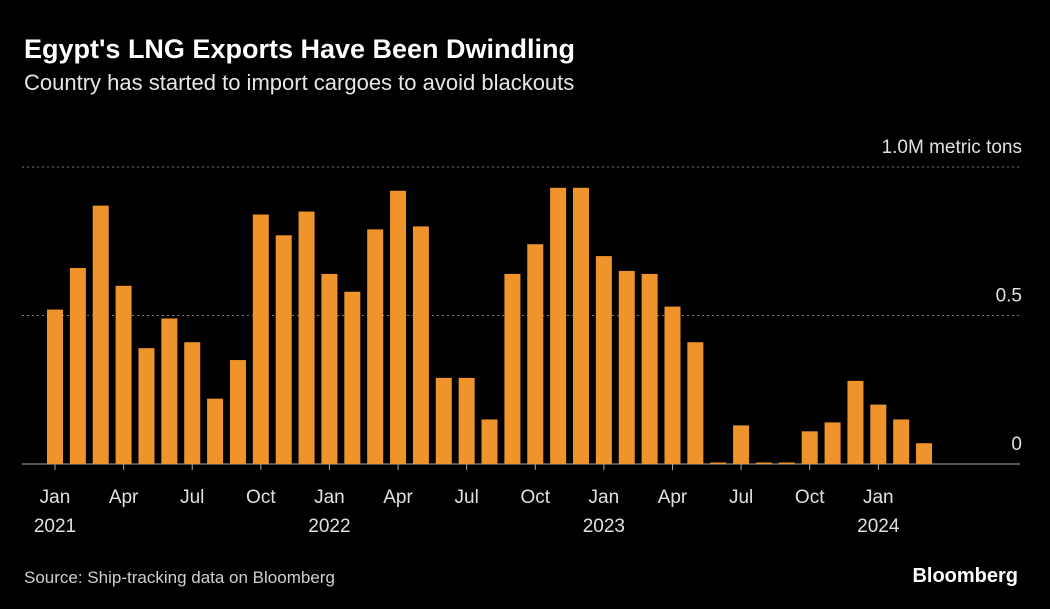  Describe the element at coordinates (952, 147) in the screenshot. I see `y-tick-label: 1.0M metric tons` at that location.